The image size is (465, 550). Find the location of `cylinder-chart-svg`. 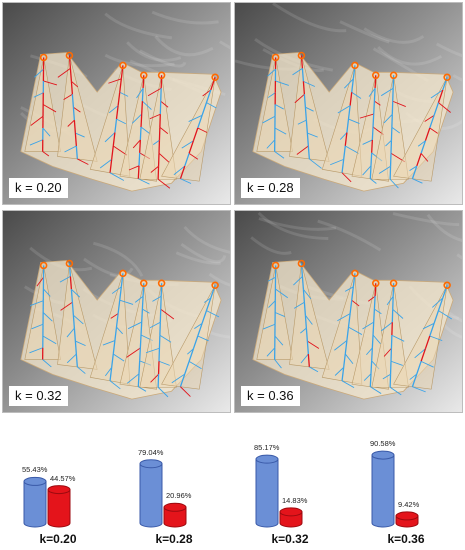

cylinder-chart-svg is located at coordinates (395, 489).